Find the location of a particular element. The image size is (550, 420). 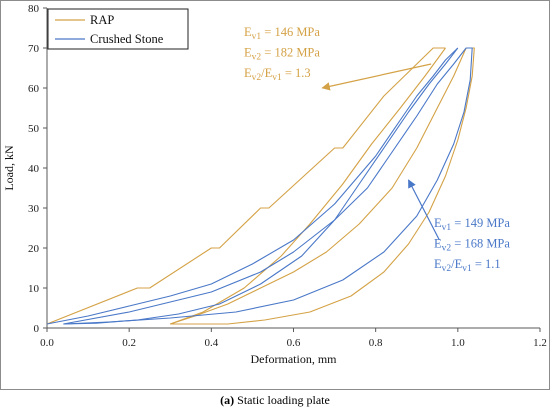

y-tick-label: 70 is located at coordinates (34, 49).